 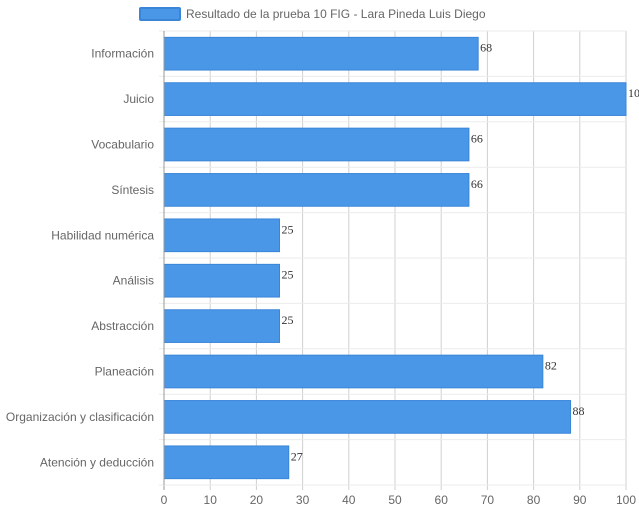 What do you see at coordinates (122, 326) in the screenshot?
I see `category-label: Abstracción` at bounding box center [122, 326].